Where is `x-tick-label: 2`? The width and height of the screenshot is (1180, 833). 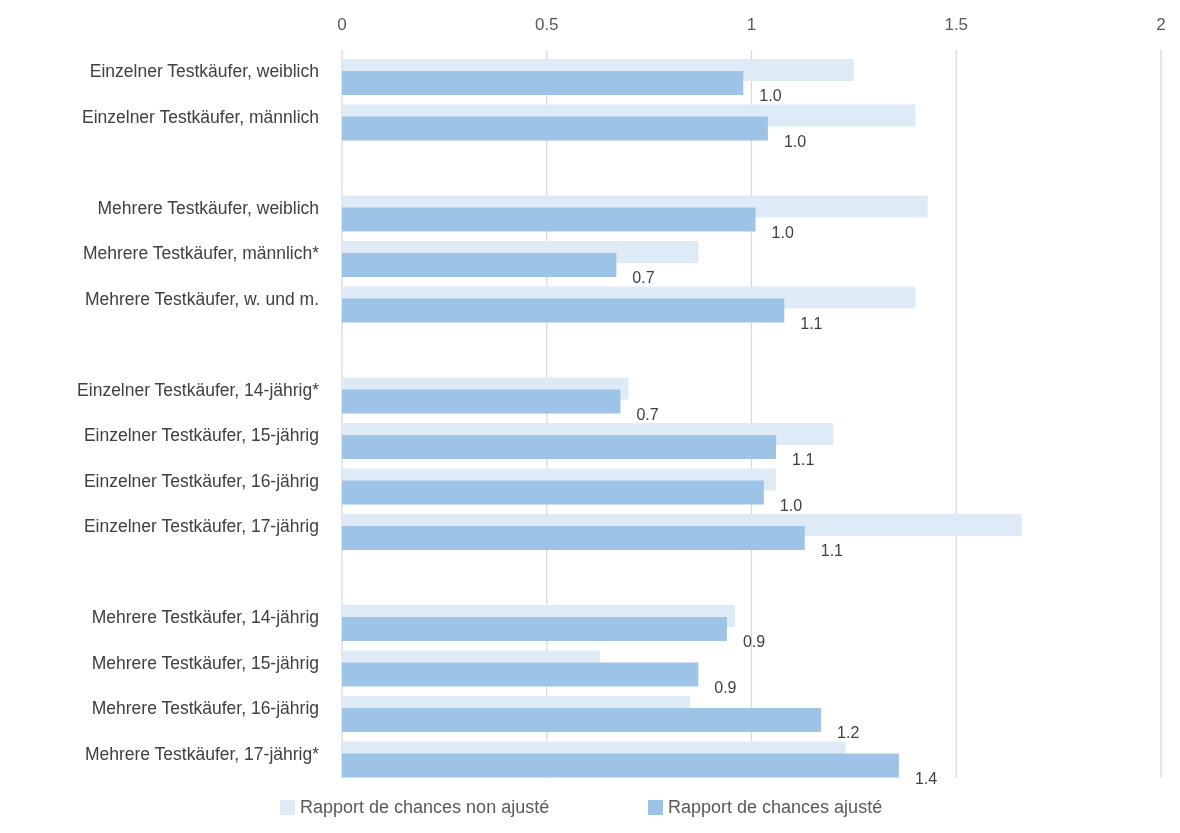
x-tick-label: 2 is located at coordinates (1161, 24).